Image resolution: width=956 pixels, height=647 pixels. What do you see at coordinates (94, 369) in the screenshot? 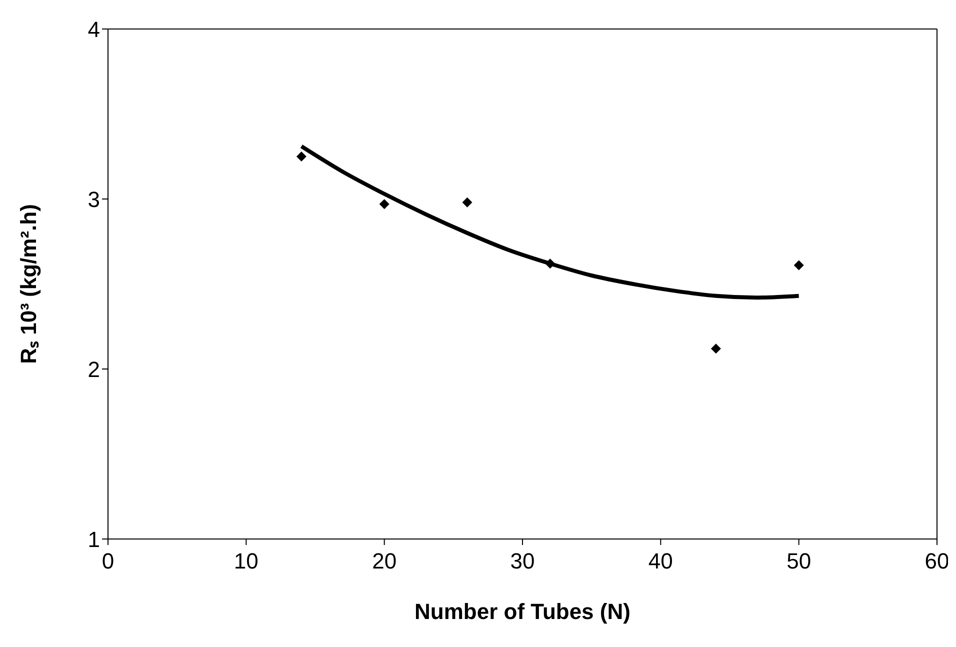
I see `y-tick-label: 2` at bounding box center [94, 369].